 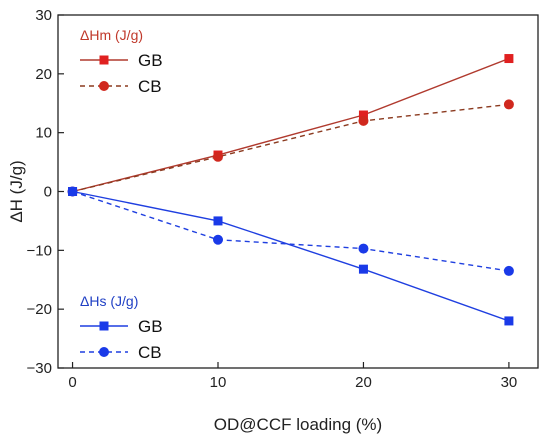 I want to click on y-tick-label: −20, so click(x=39, y=309).